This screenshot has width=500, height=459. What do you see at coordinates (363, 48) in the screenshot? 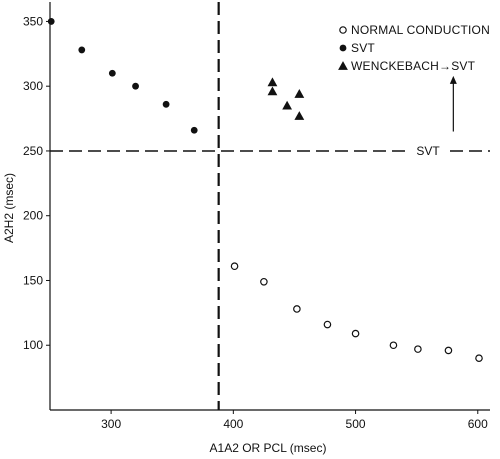
I see `legend-entry-label: SVT` at bounding box center [363, 48].